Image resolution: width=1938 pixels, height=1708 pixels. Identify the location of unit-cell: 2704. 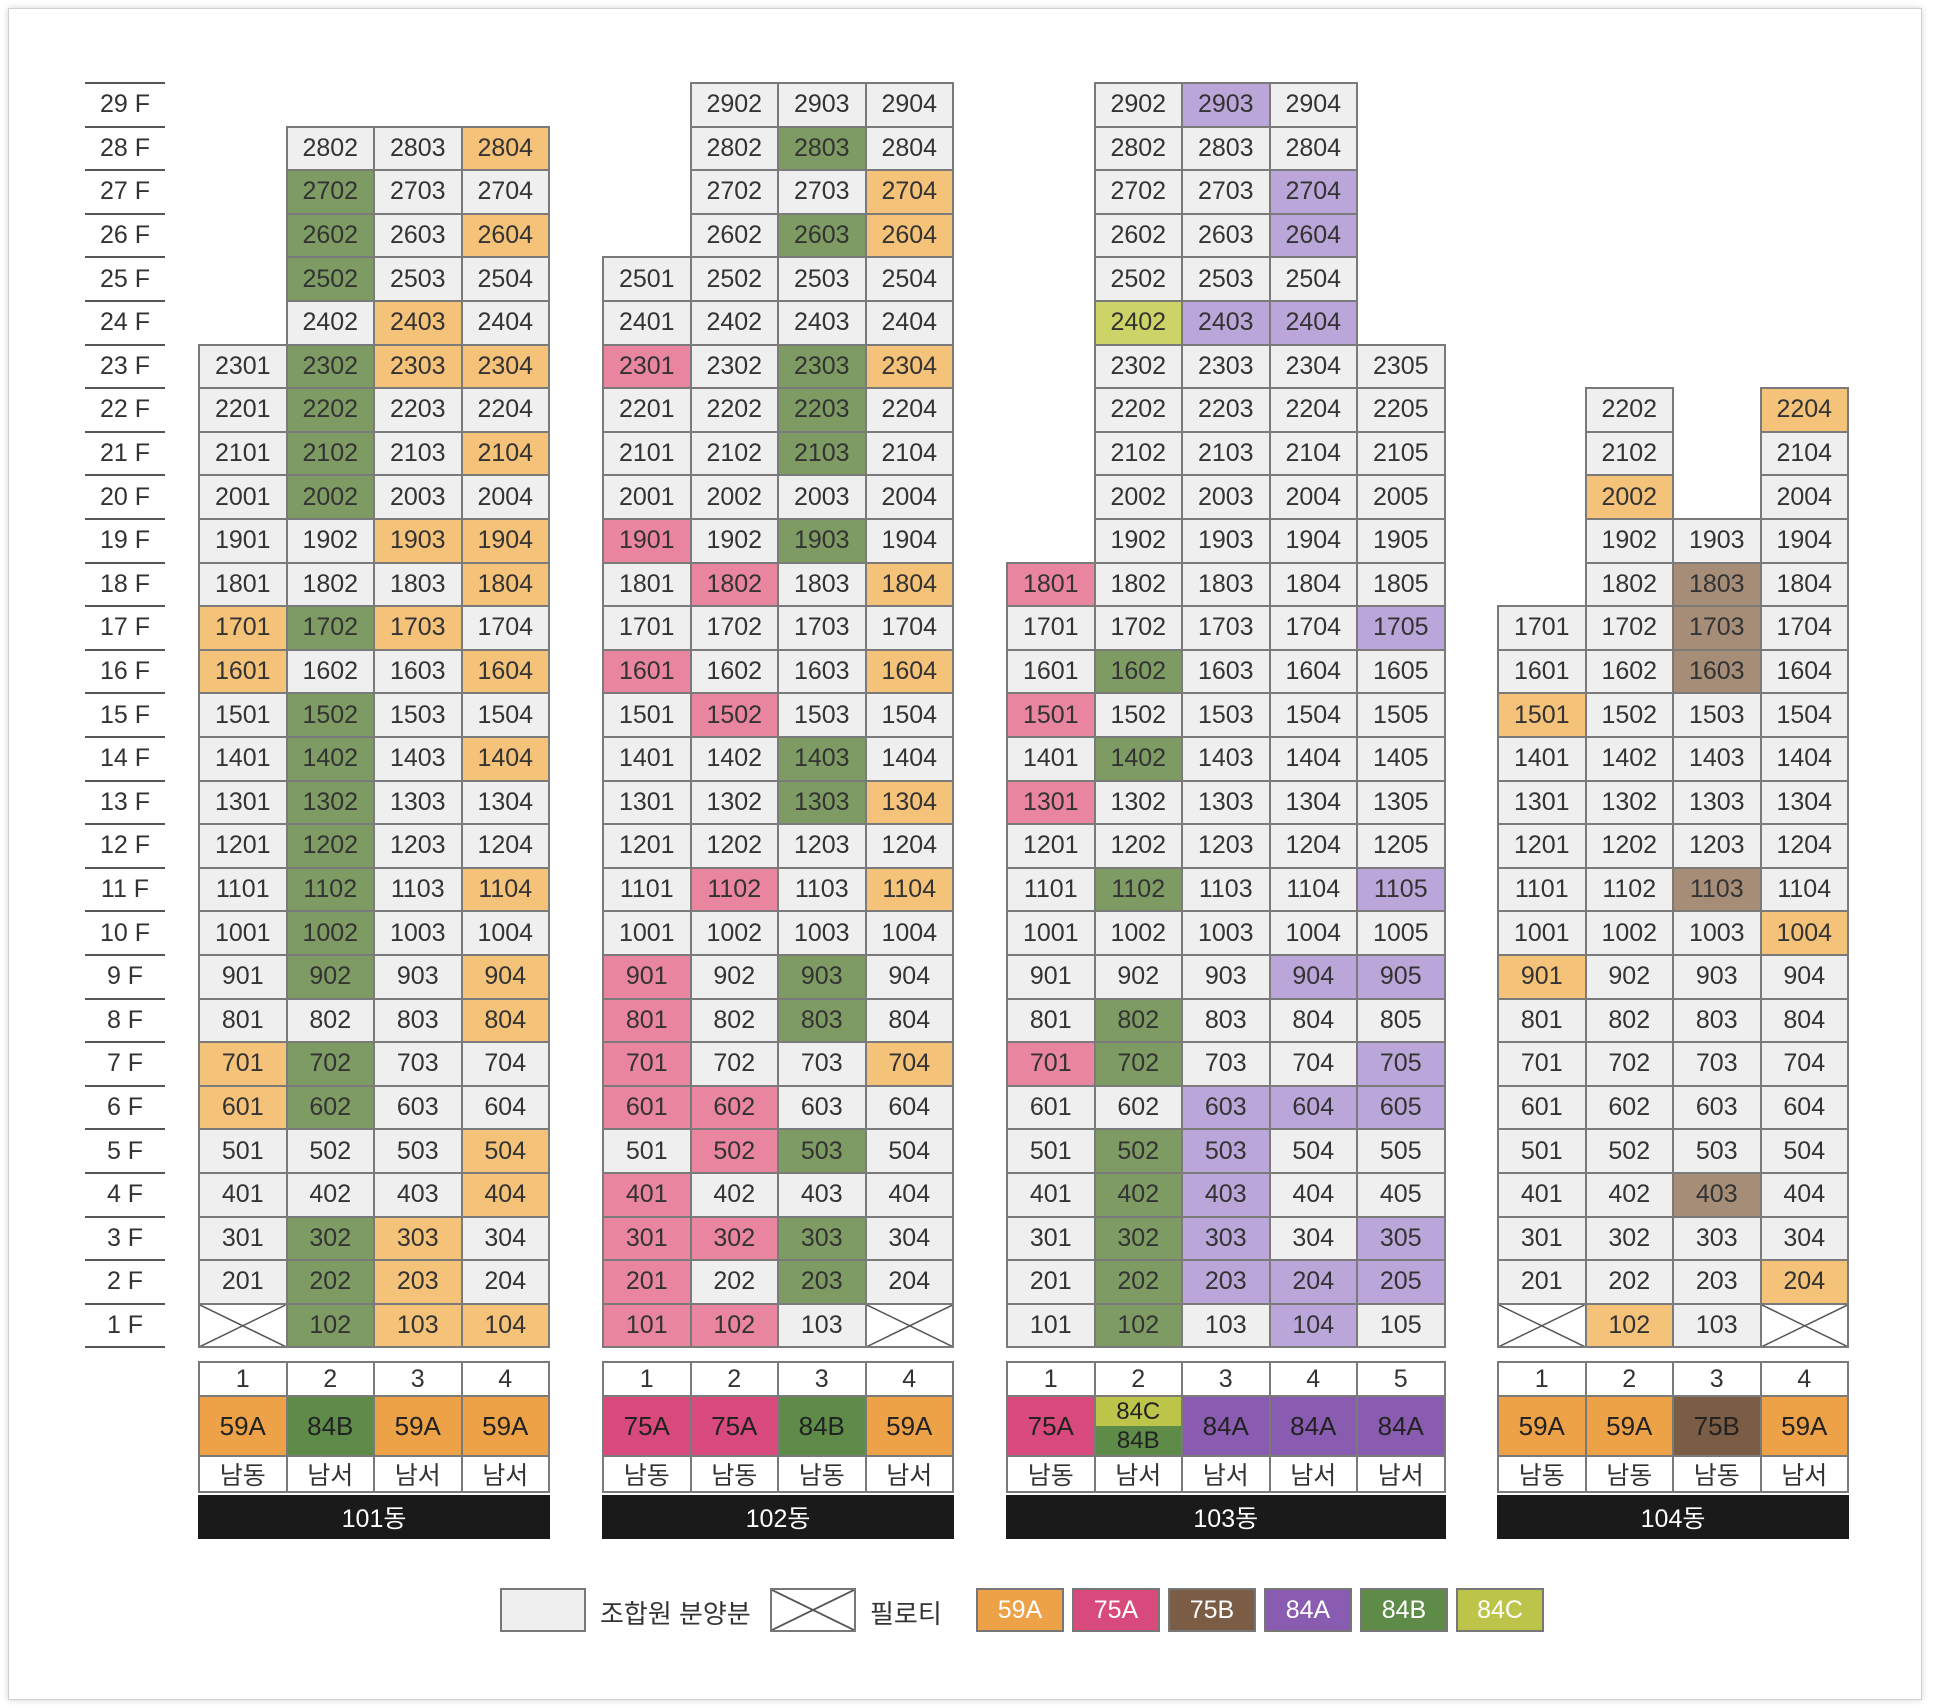
(505, 192).